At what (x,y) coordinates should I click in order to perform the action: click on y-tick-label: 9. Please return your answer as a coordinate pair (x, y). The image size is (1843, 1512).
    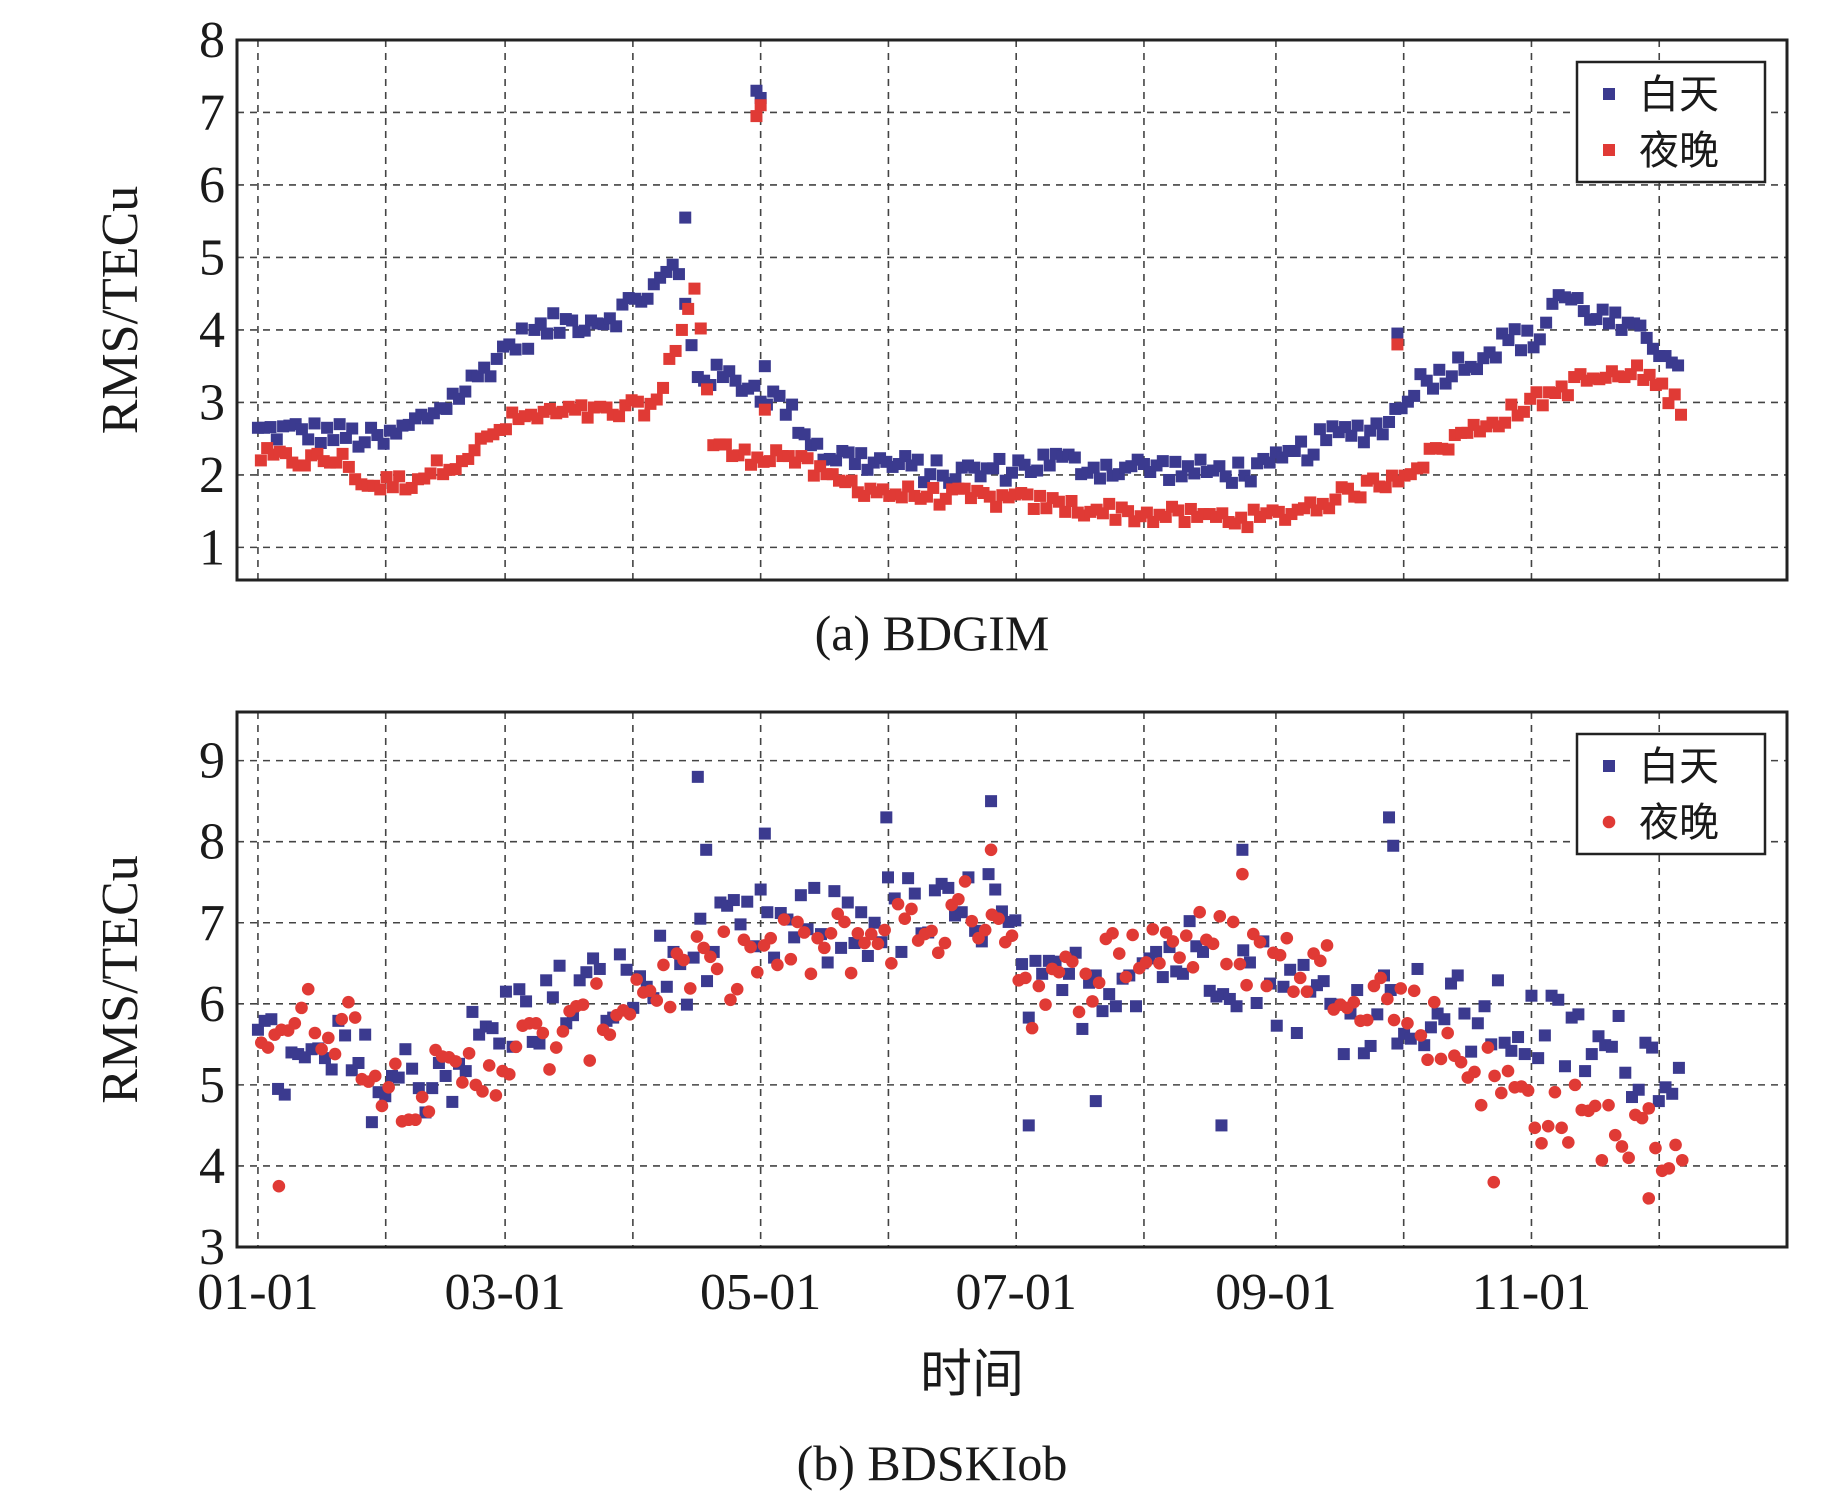
    Looking at the image, I should click on (212, 761).